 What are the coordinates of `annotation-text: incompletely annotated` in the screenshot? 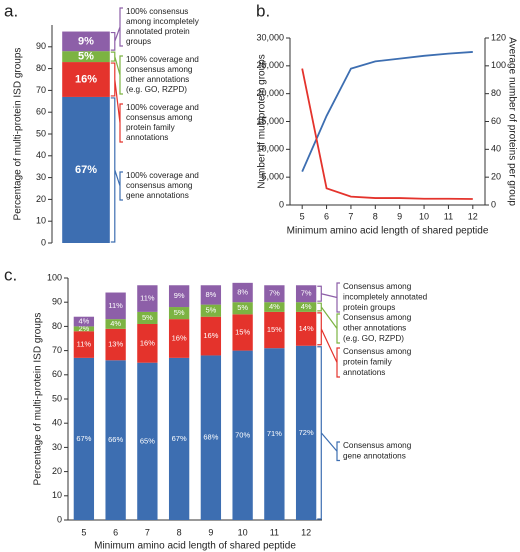 It's located at (385, 297).